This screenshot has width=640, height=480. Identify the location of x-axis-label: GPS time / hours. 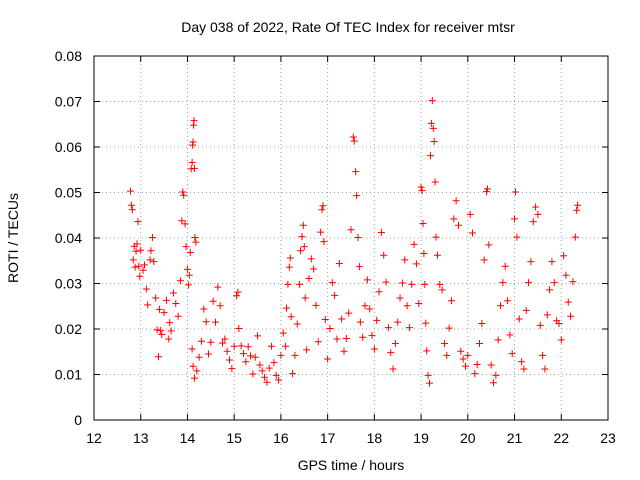
(351, 465).